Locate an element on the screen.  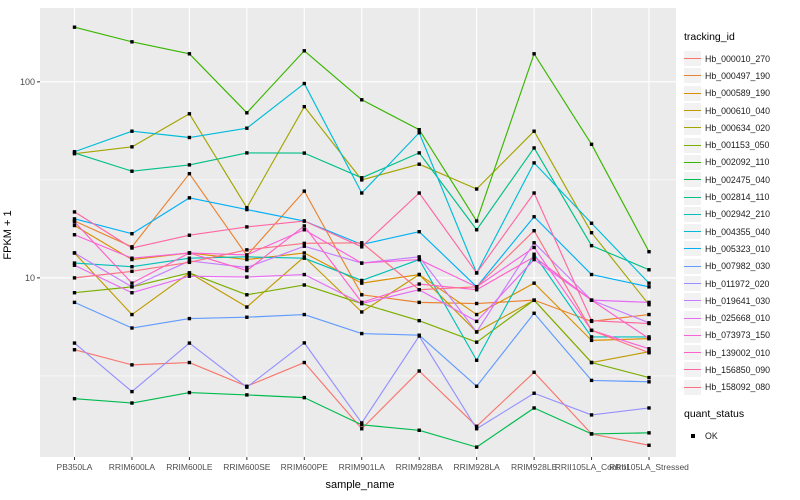
legend-item-label: Hb_011972_020 is located at coordinates (737, 283).